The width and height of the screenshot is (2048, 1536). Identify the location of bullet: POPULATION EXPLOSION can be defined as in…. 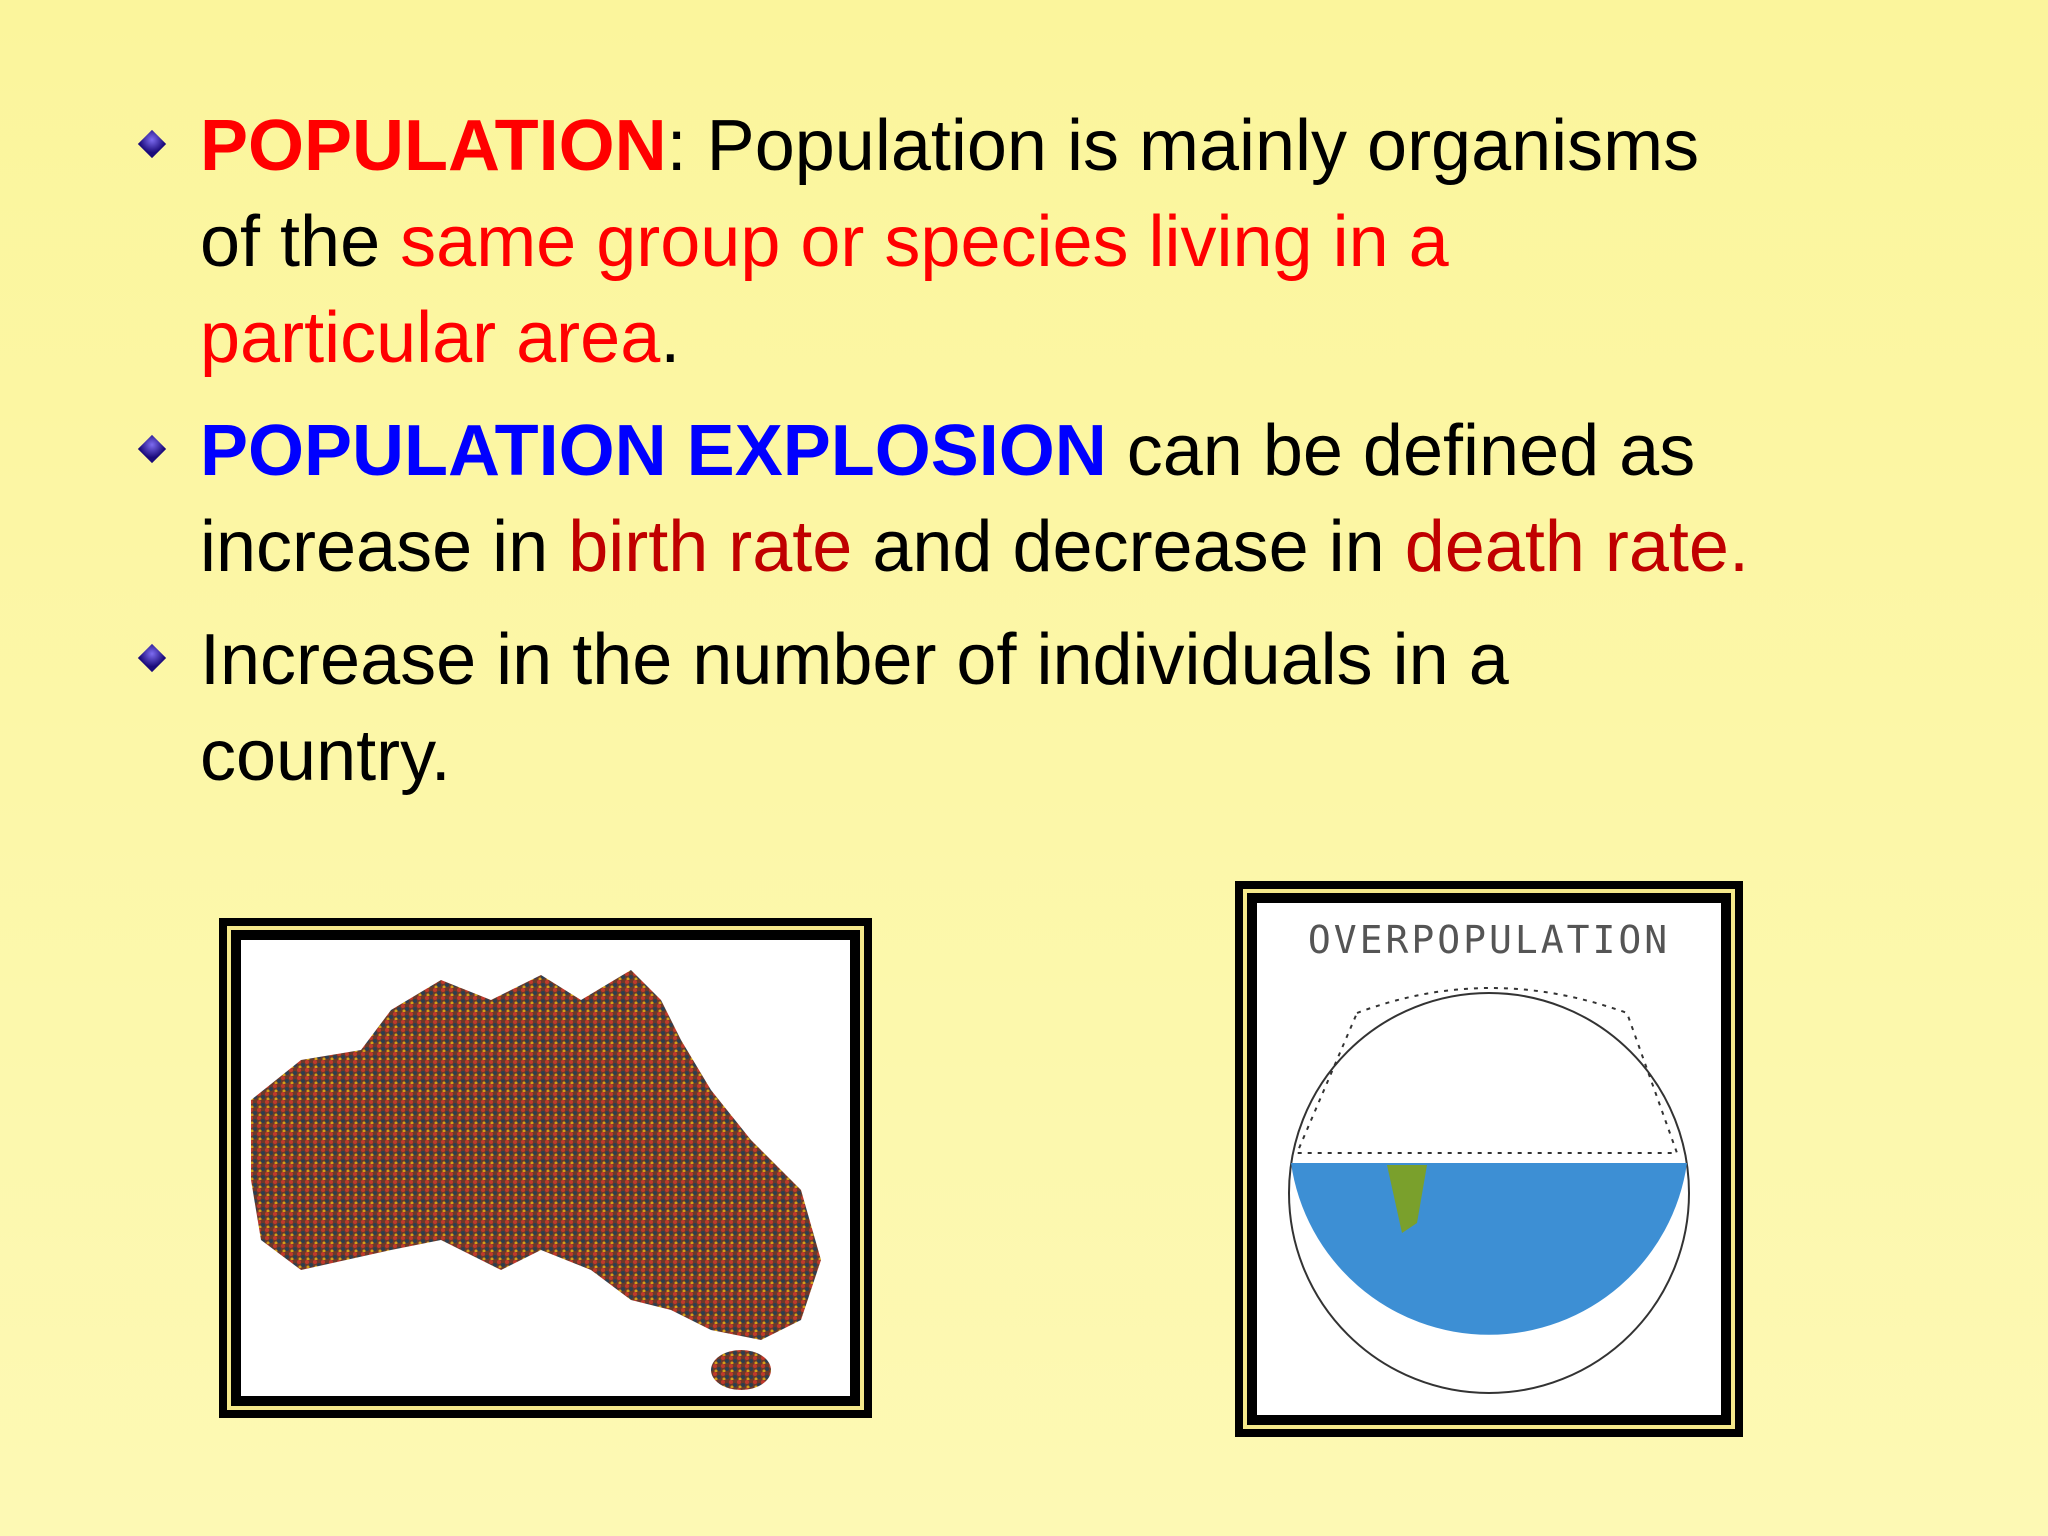
(1078, 499).